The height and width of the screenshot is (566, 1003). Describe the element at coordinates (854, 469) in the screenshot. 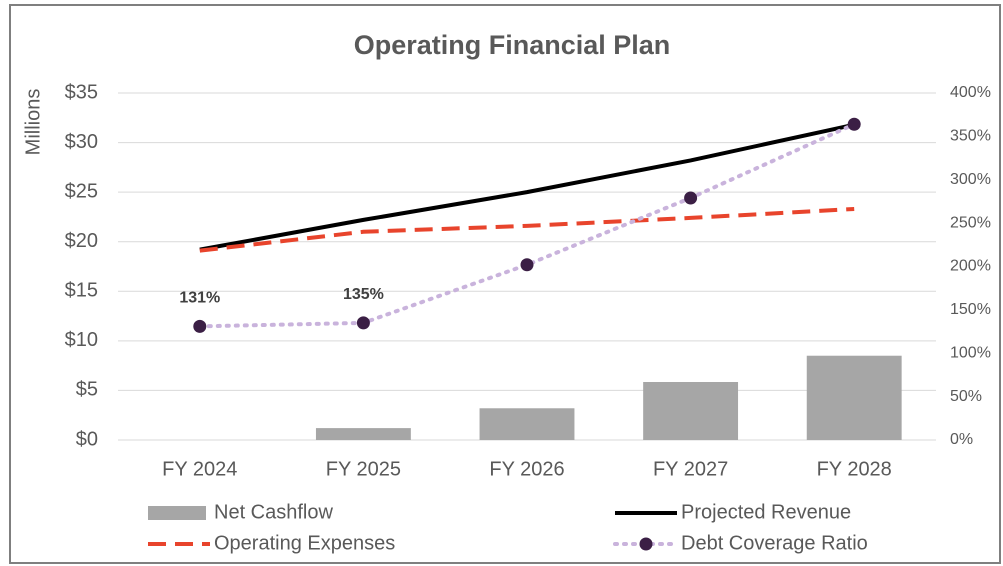

I see `x-tick-label: FY 2028` at that location.